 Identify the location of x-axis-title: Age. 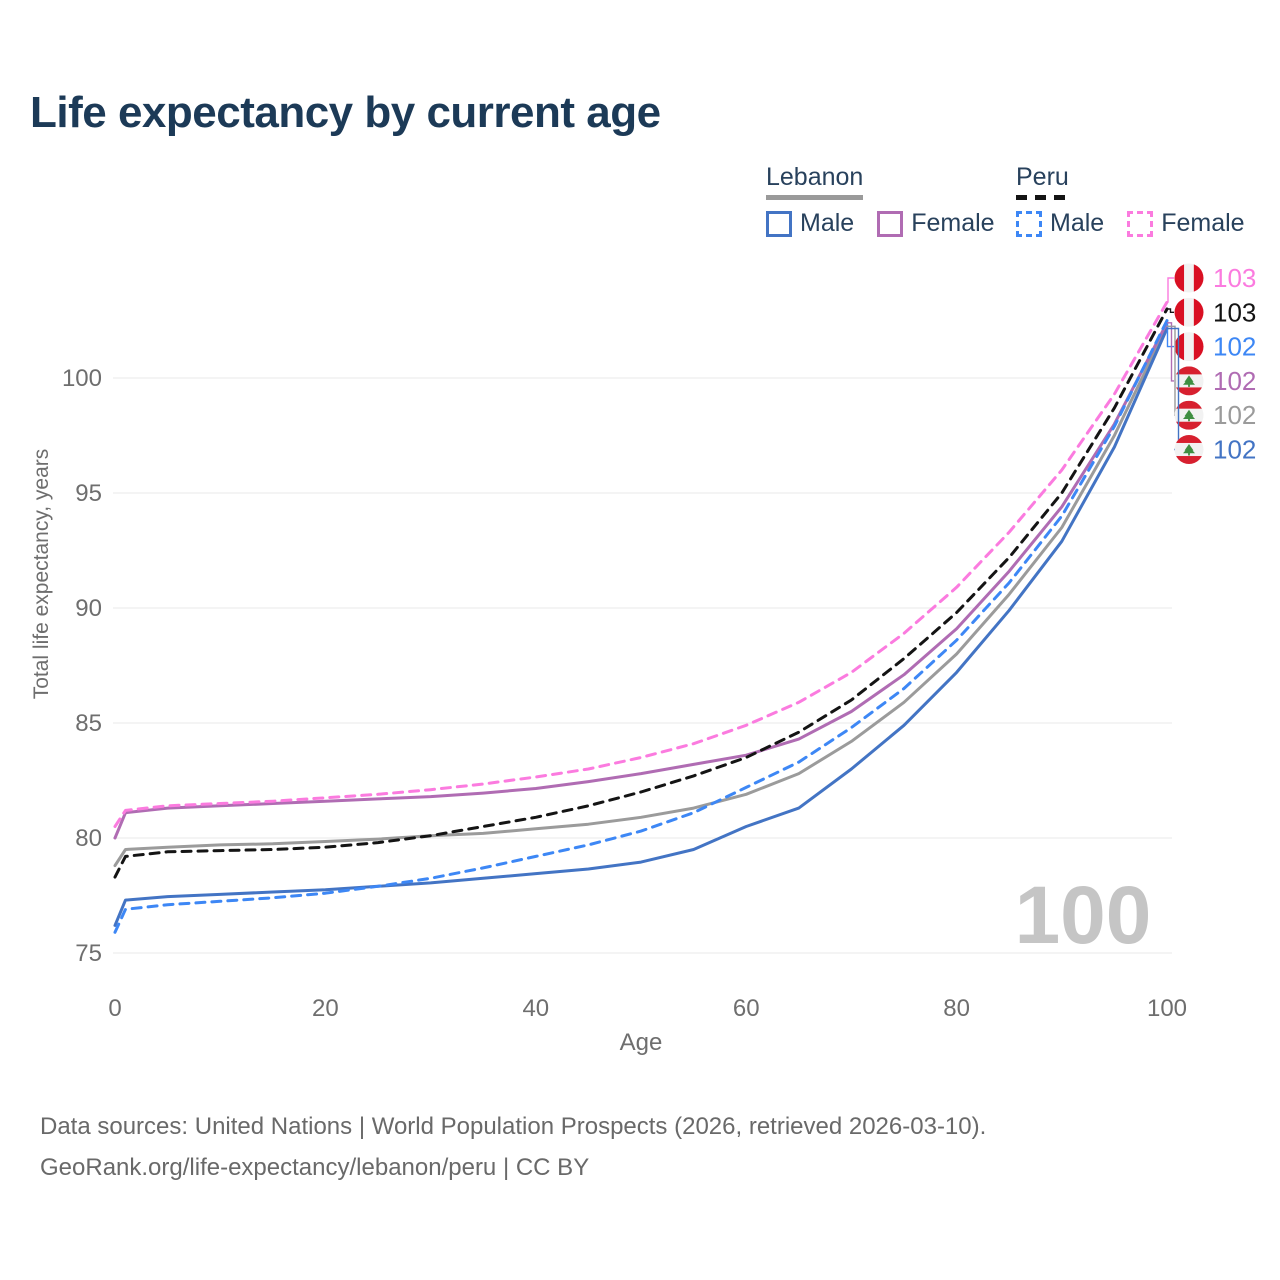
(641, 1042).